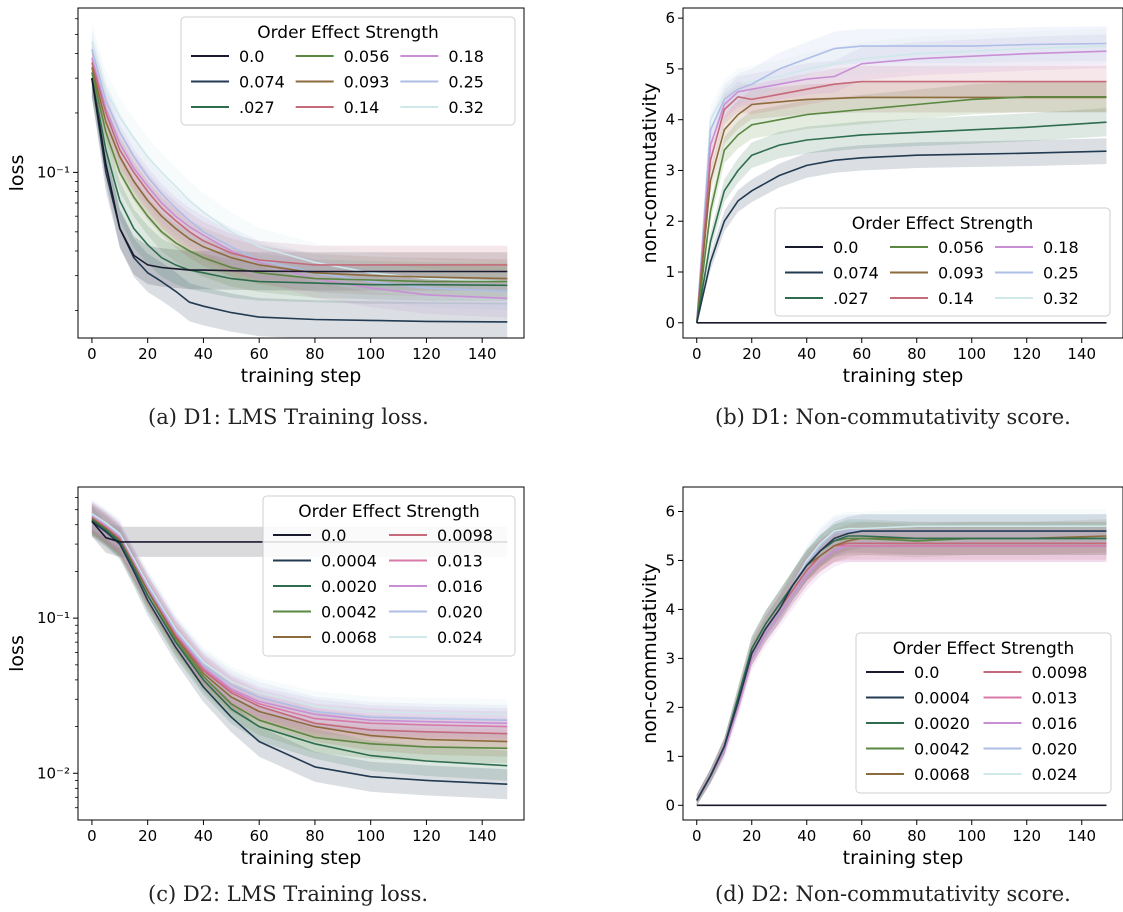 This screenshot has height=912, width=1123. Describe the element at coordinates (288, 417) in the screenshot. I see `caption-a: (a) D1: LMS Training loss.` at that location.